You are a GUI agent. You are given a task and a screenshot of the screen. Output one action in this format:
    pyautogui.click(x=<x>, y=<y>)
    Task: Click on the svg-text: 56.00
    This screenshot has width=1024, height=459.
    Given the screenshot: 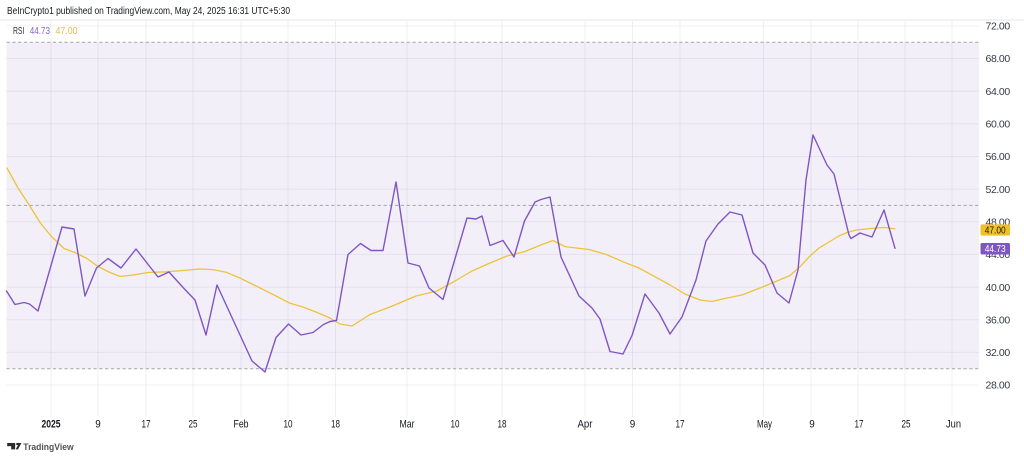 What is the action you would take?
    pyautogui.click(x=998, y=157)
    